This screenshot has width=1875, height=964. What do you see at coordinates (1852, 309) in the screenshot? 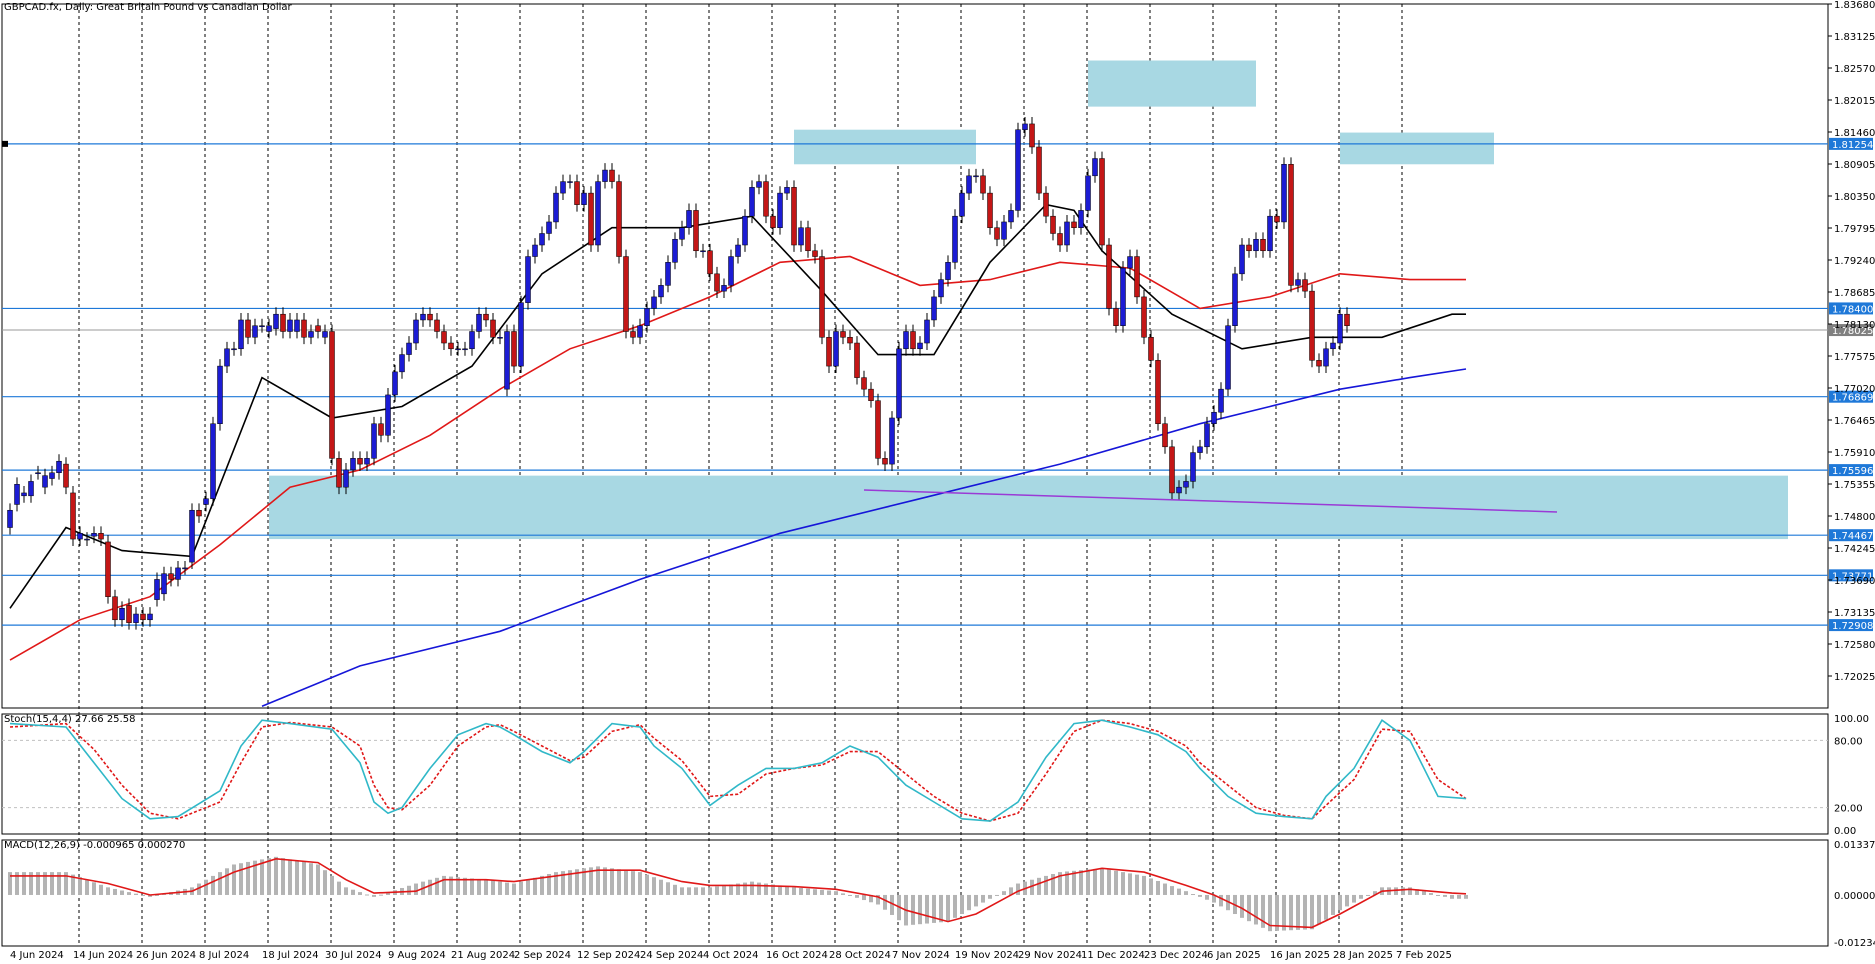
I see `level-tag-label: 1.78400` at bounding box center [1852, 309].